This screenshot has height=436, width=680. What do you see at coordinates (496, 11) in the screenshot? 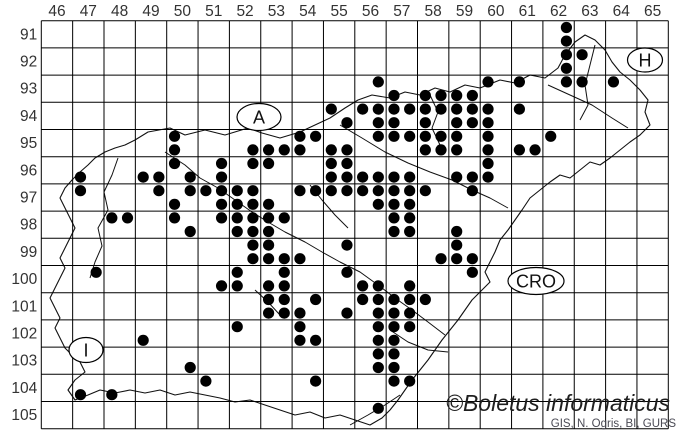
I see `grid-column-label: 60` at bounding box center [496, 11].